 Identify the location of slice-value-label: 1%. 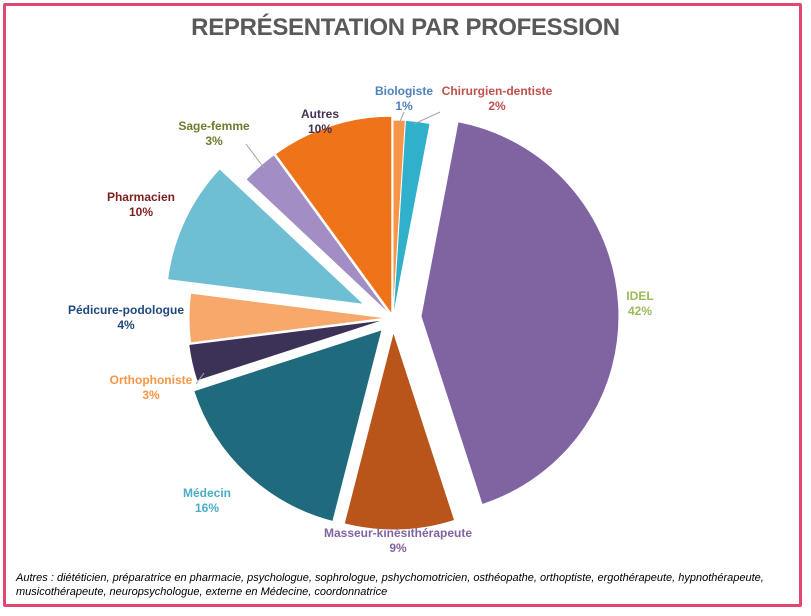
(404, 106).